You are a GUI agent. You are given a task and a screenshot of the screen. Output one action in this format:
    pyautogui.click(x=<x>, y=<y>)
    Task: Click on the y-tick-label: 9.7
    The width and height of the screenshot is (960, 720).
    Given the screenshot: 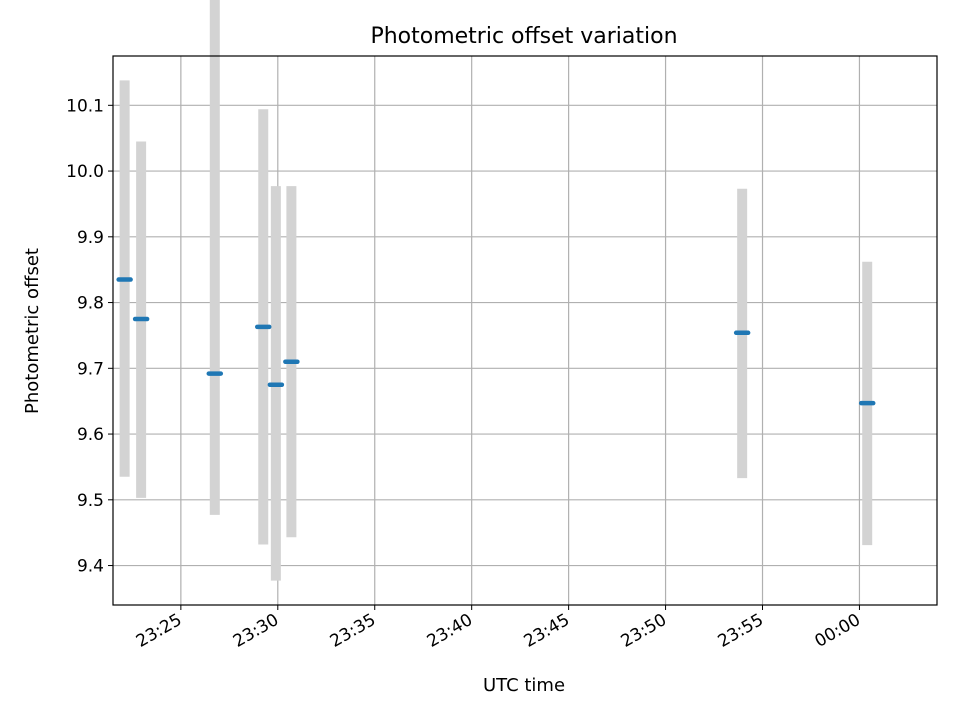 What is the action you would take?
    pyautogui.click(x=90, y=369)
    